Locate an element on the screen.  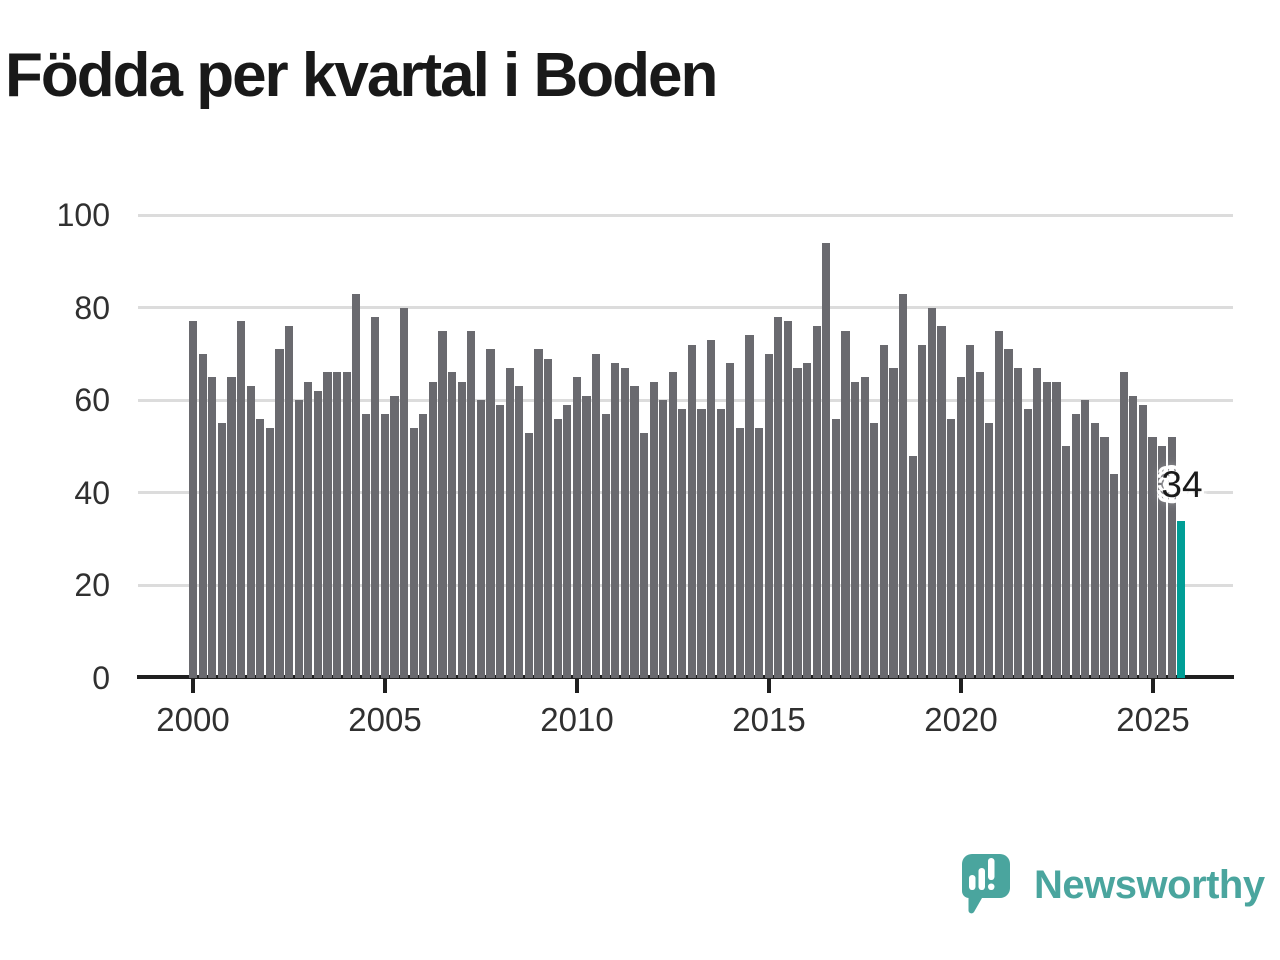
y-tick-label: 60 is located at coordinates (92, 400).